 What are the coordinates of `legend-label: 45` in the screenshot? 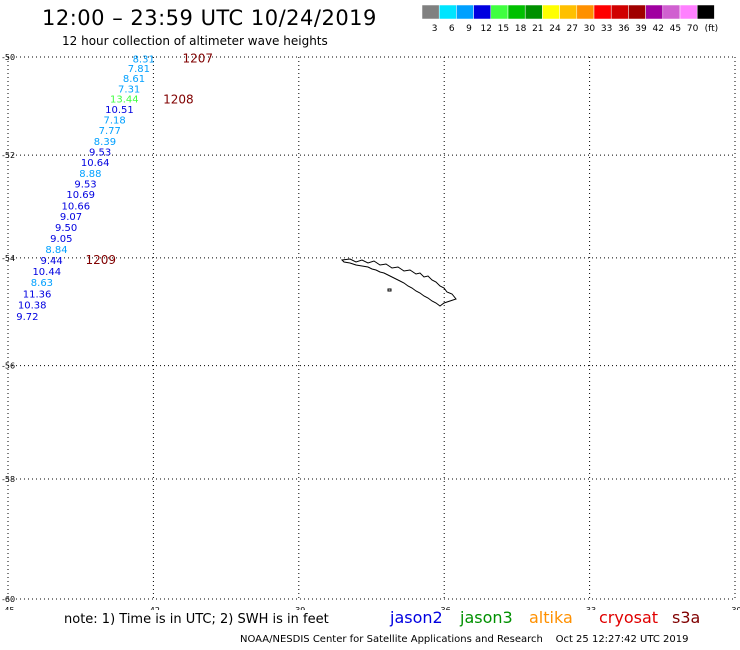 It's located at (675, 29).